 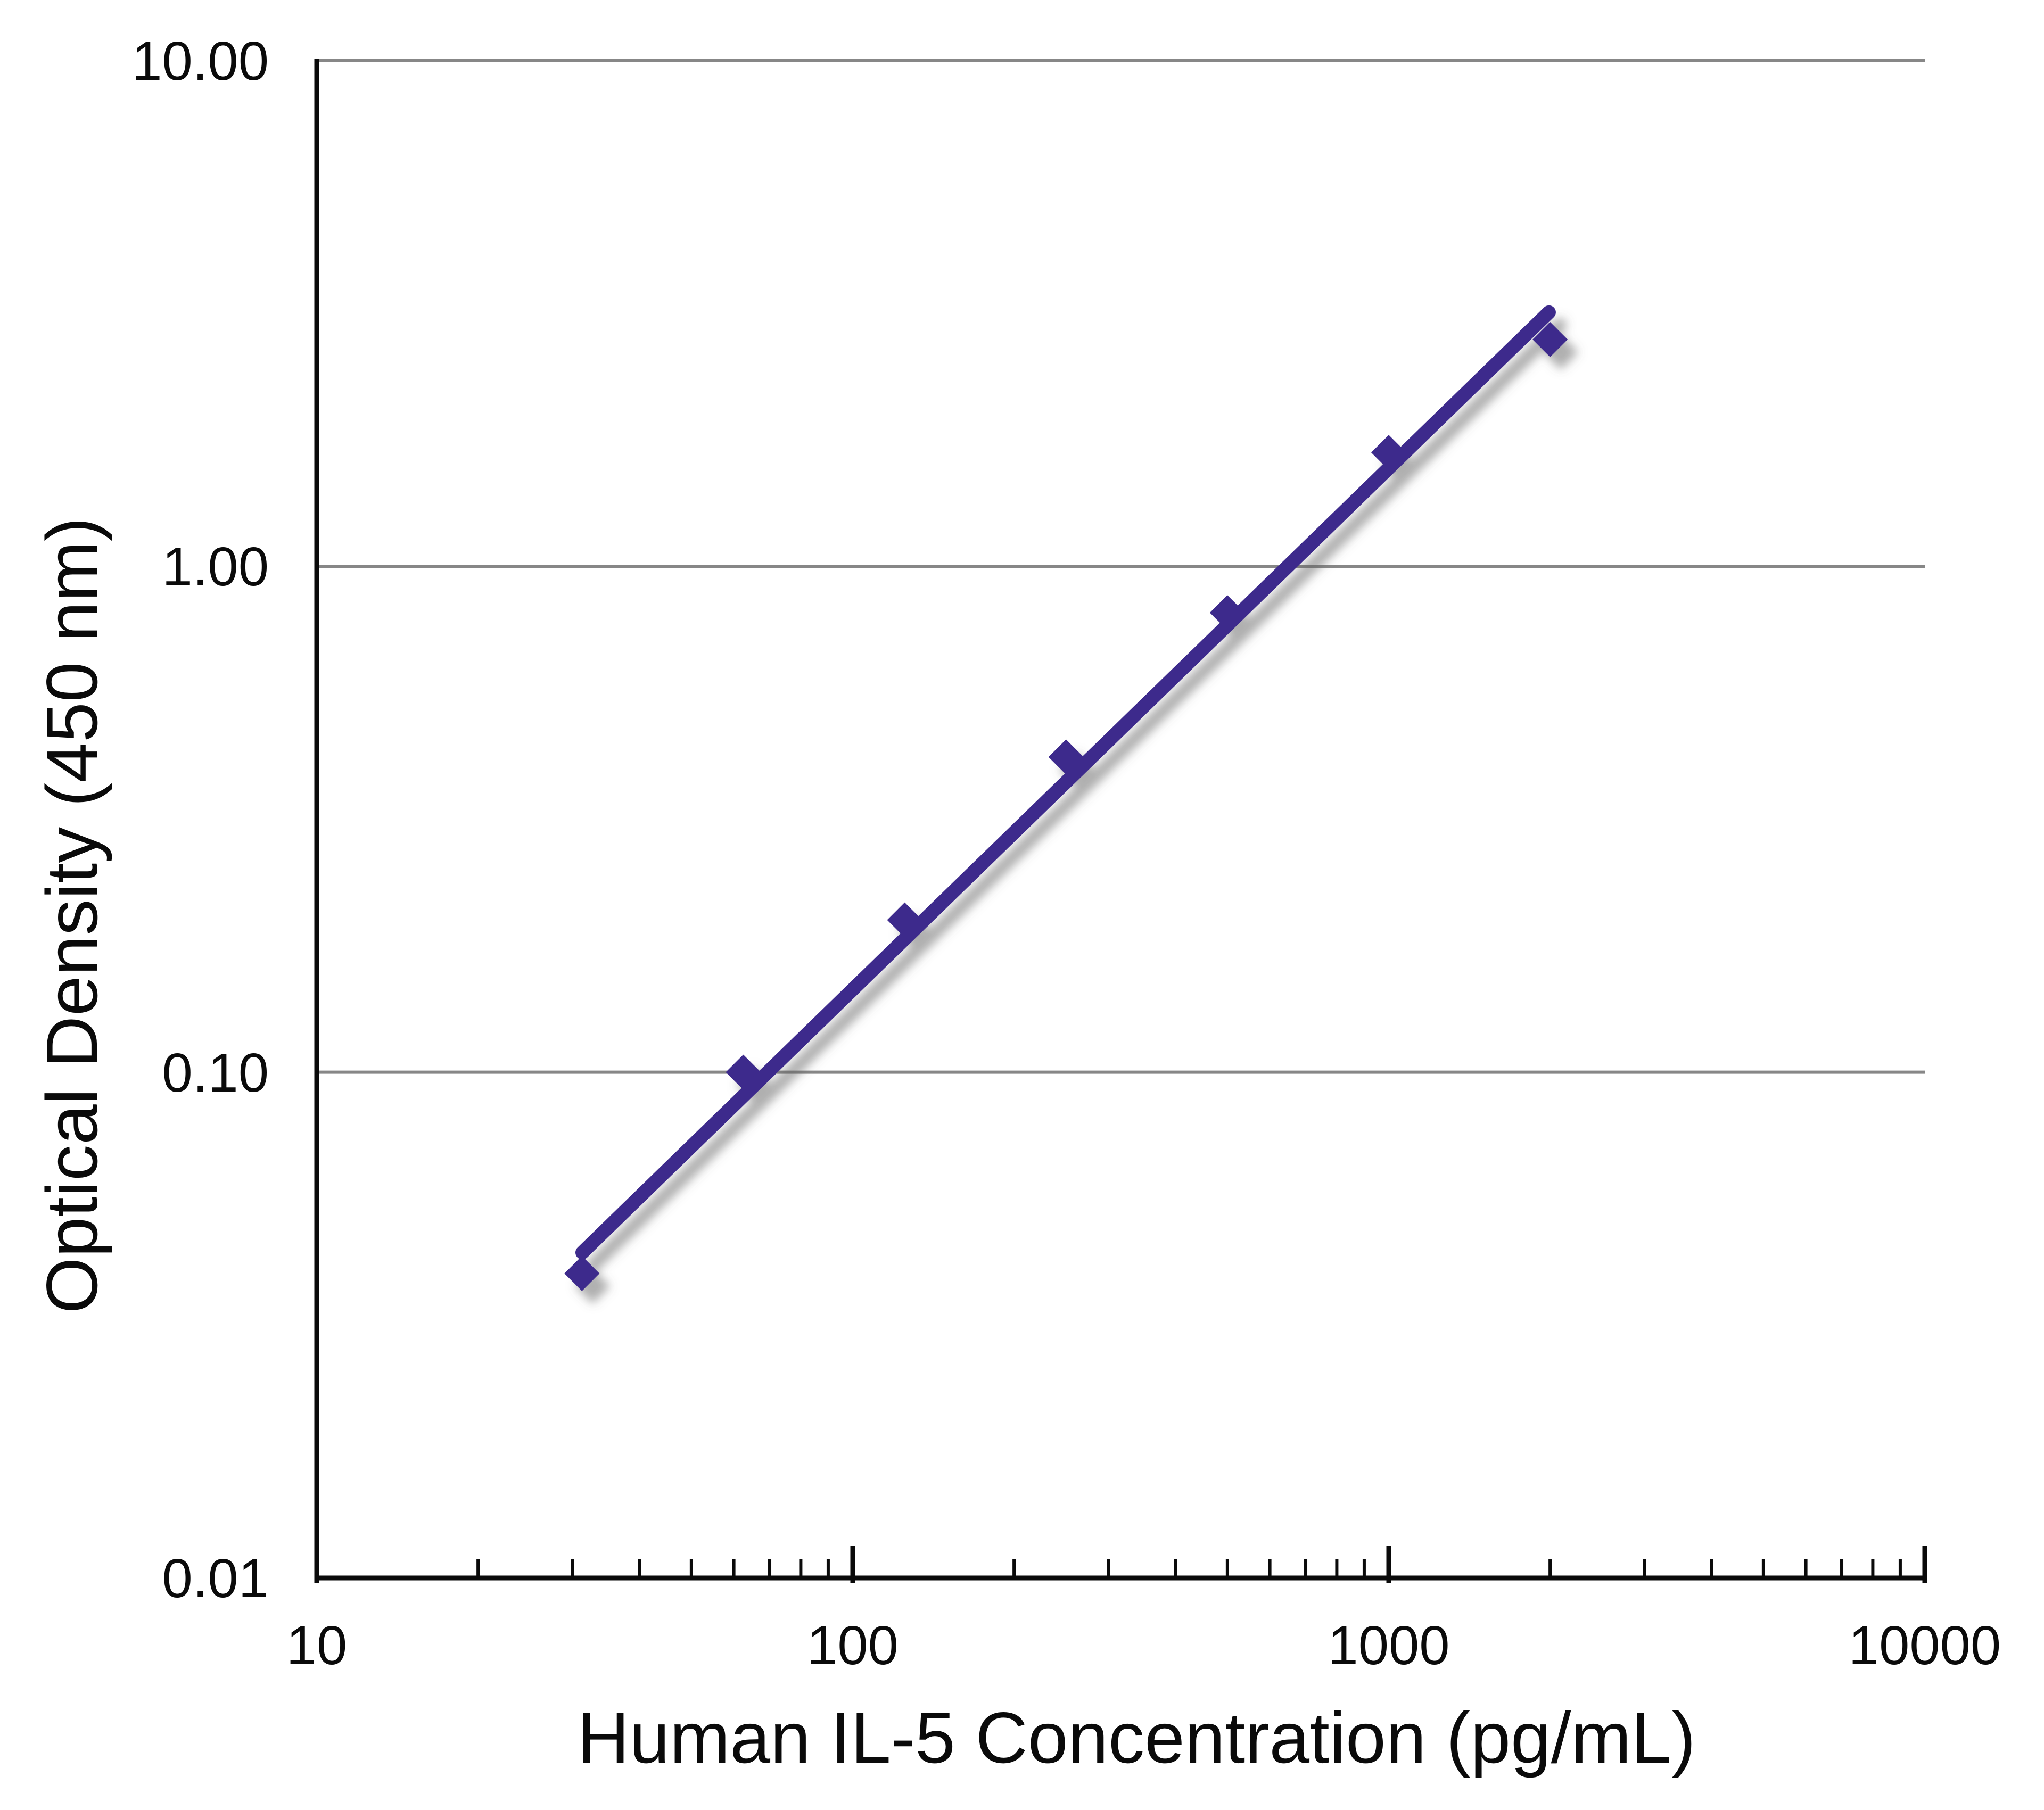 What do you see at coordinates (853, 1645) in the screenshot?
I see `x-tick-label-100: 100` at bounding box center [853, 1645].